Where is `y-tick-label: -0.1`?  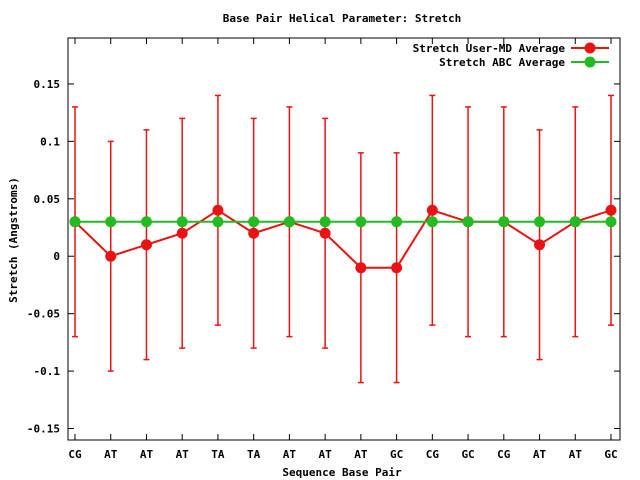
y-tick-label: -0.1 is located at coordinates (47, 371).